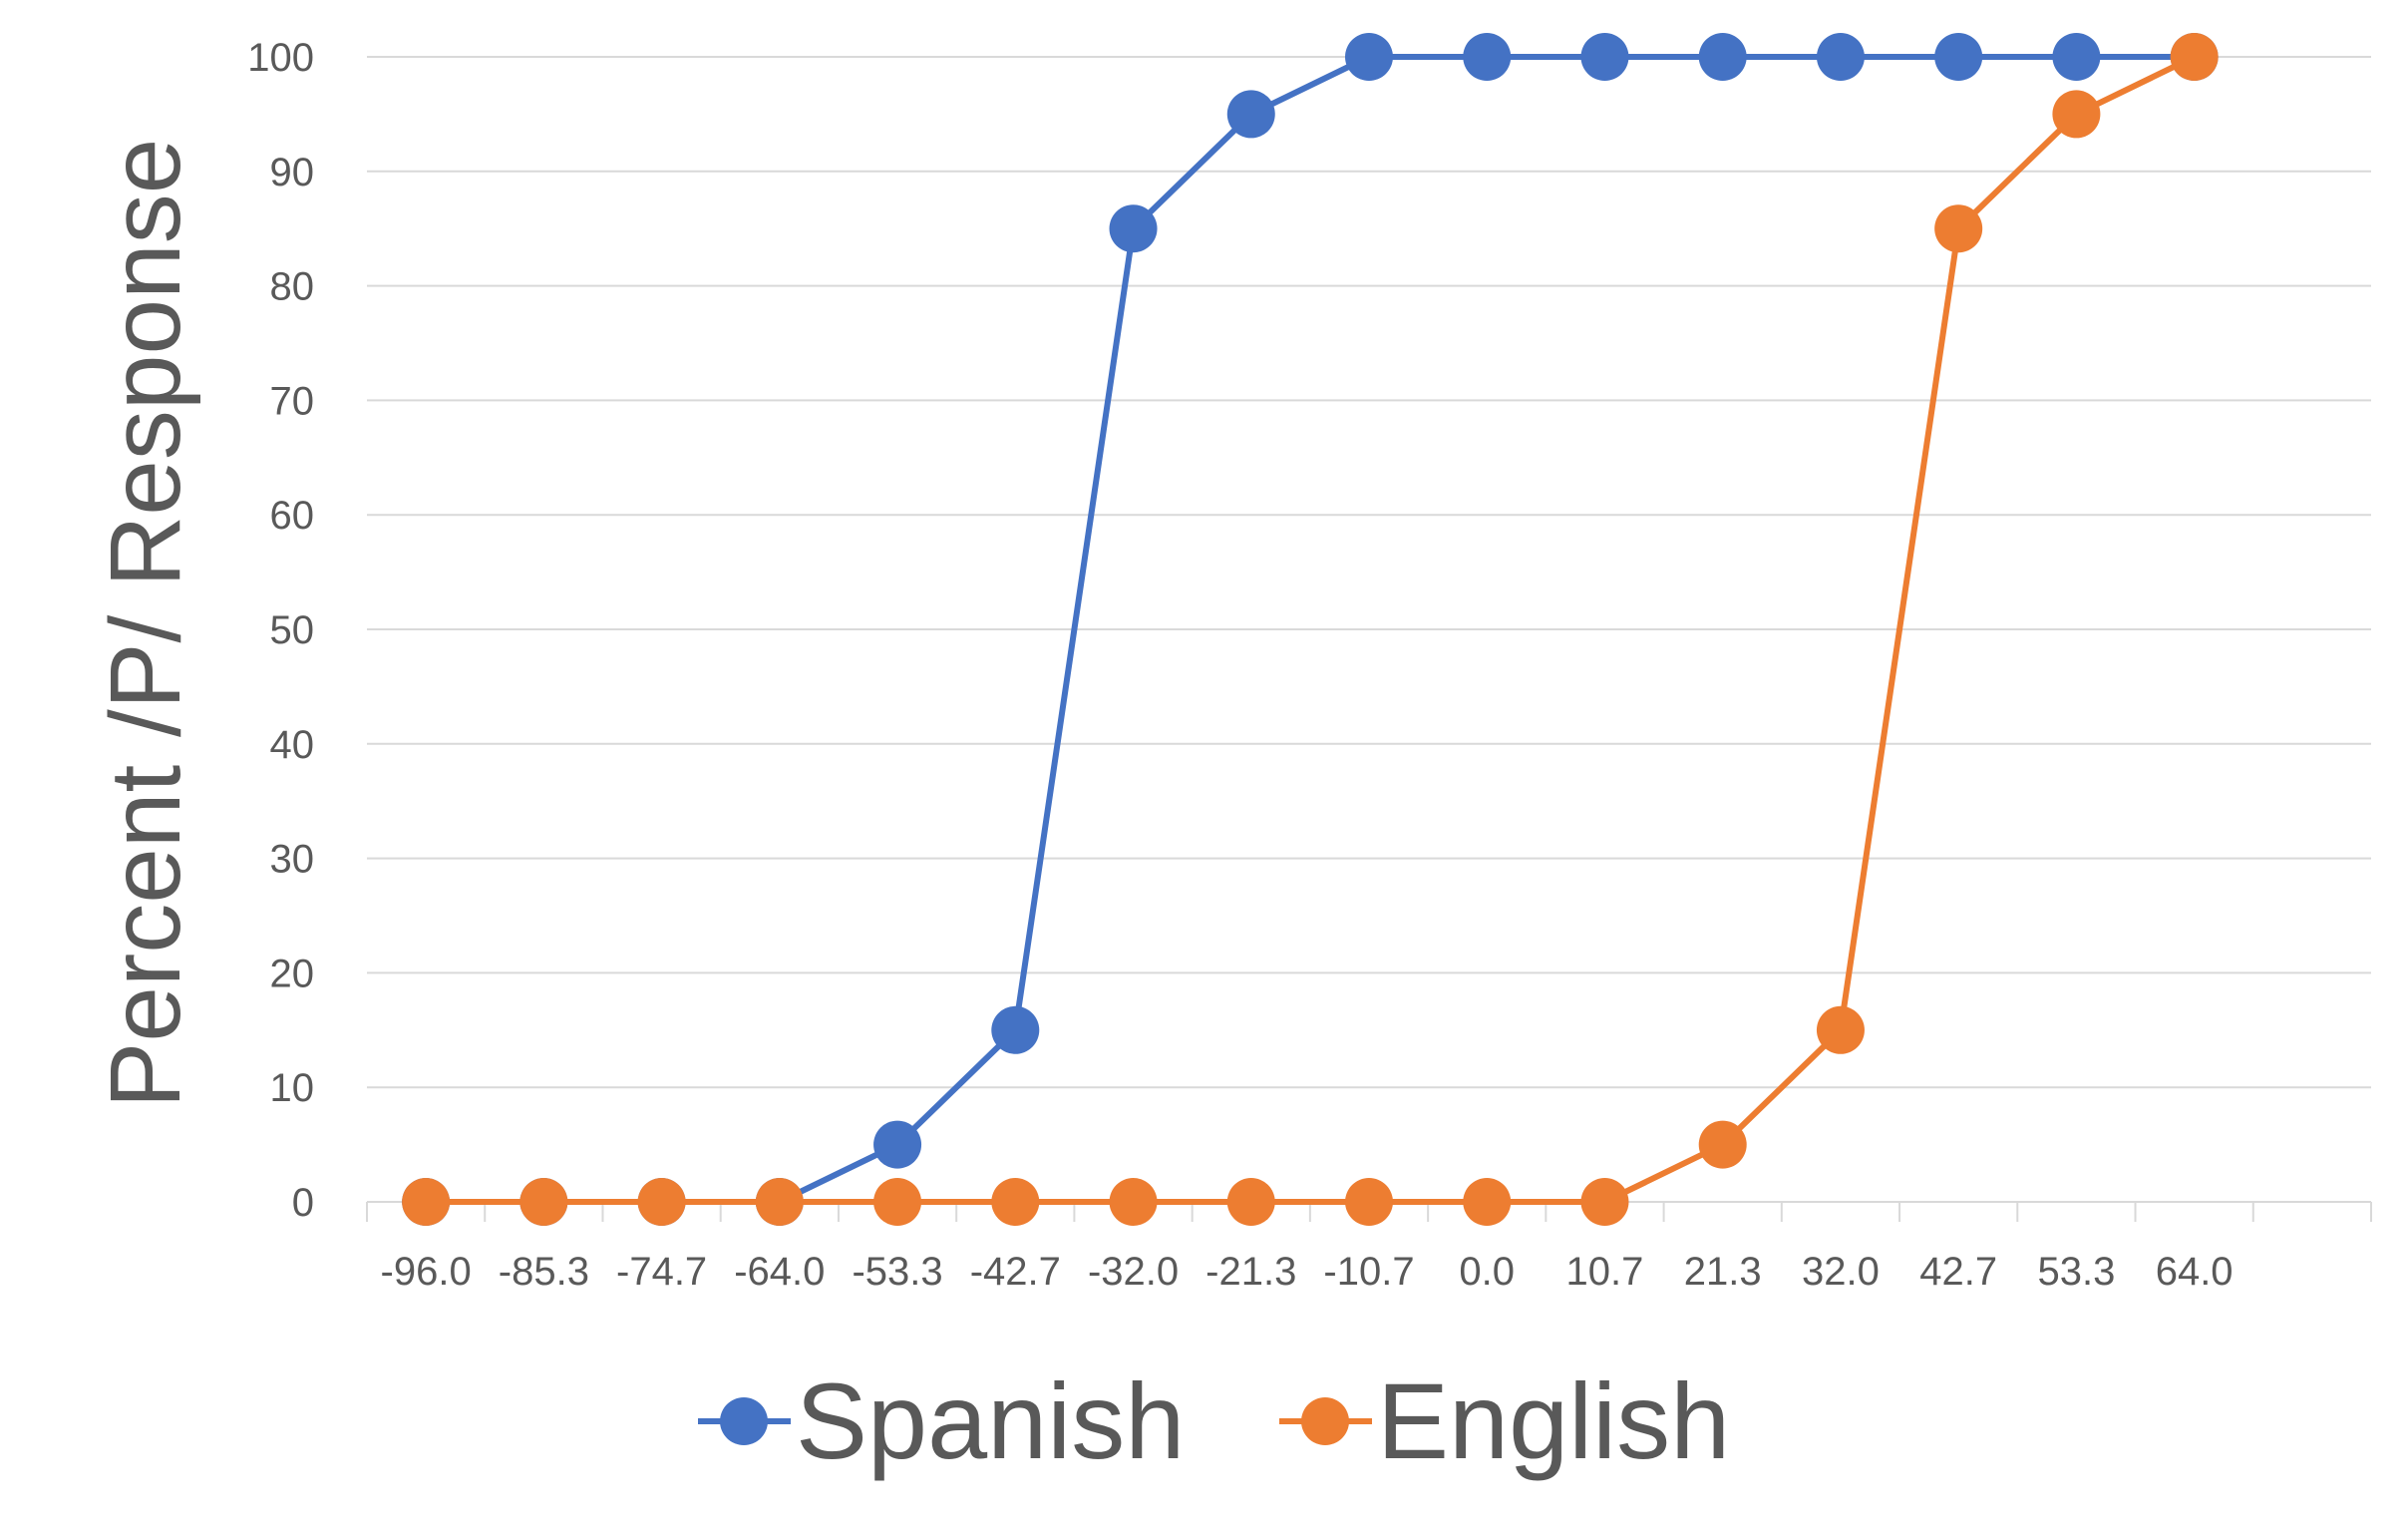  I want to click on legend-label: Spanish, so click(991, 1420).